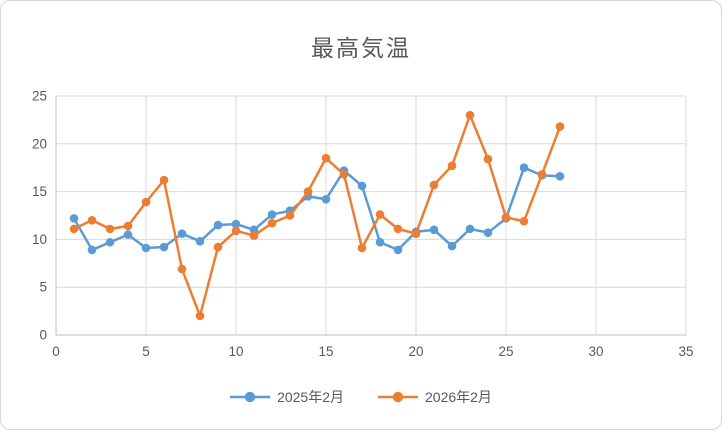  What do you see at coordinates (458, 397) in the screenshot?
I see `legend-label-2026: 2026年2月` at bounding box center [458, 397].